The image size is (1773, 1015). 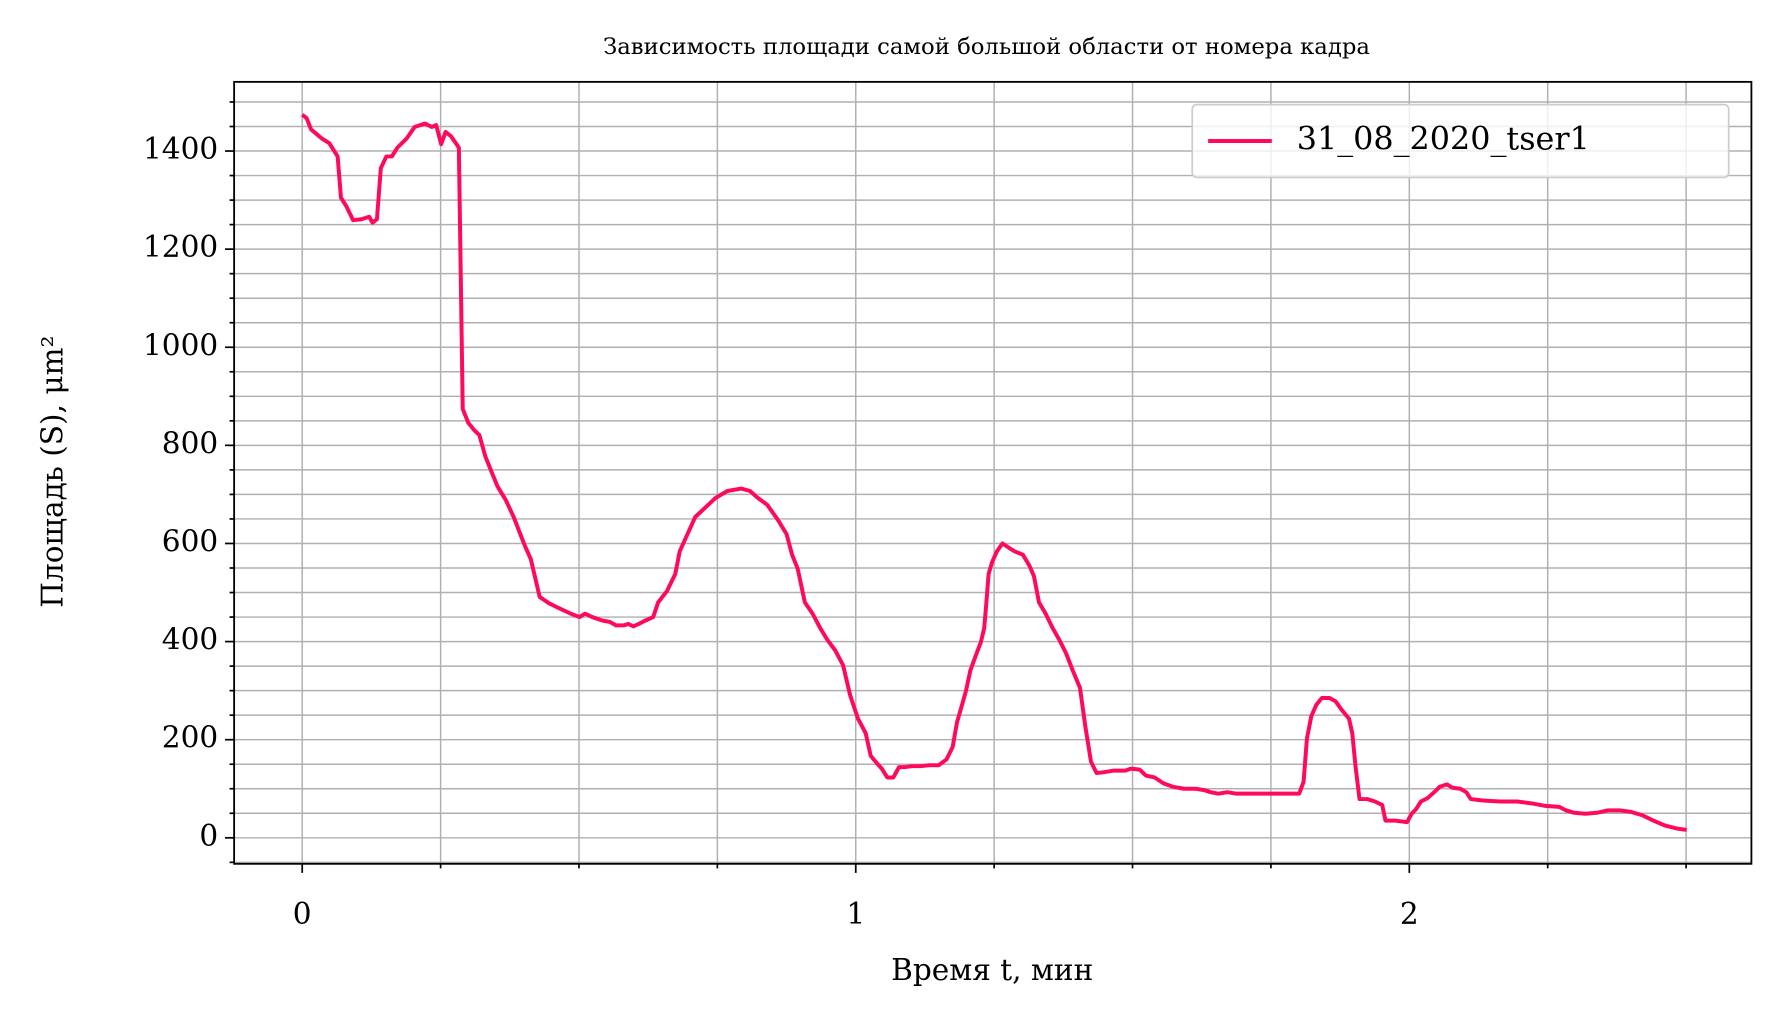 I want to click on y-tick-label: 200, so click(x=190, y=738).